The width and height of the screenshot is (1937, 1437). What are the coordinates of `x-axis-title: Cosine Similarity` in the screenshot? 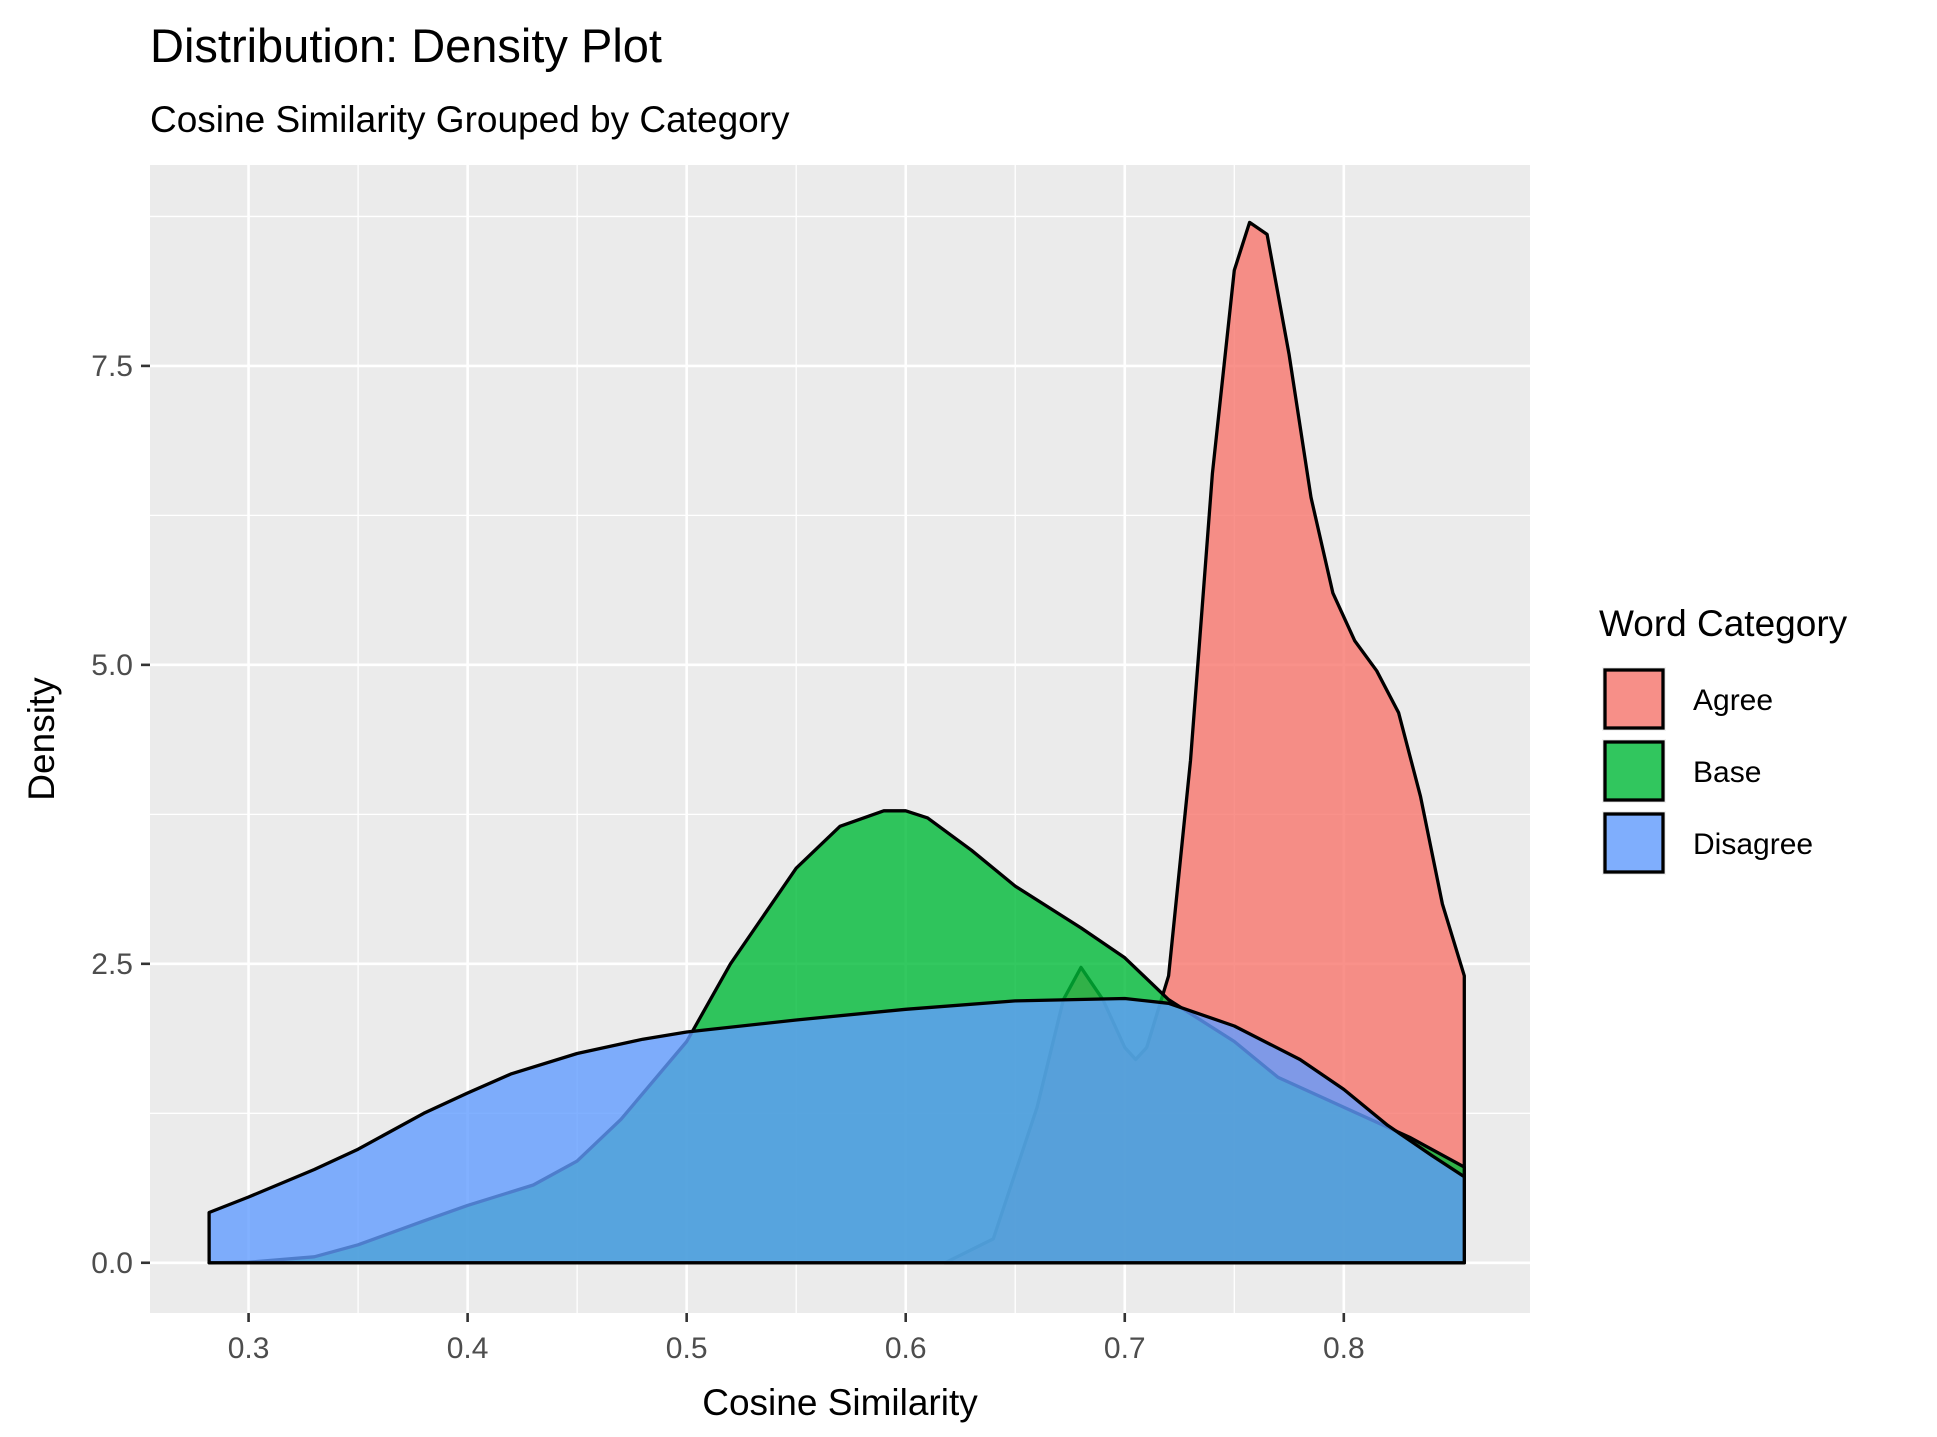 It's located at (840, 1402).